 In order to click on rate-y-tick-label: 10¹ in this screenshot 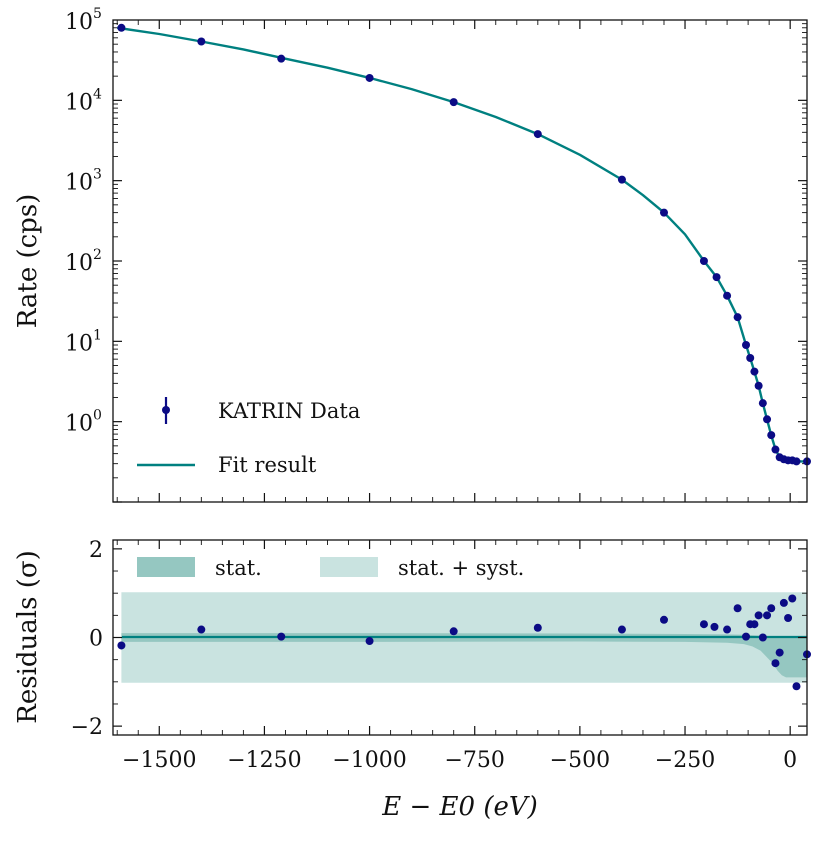, I will do `click(83, 341)`.